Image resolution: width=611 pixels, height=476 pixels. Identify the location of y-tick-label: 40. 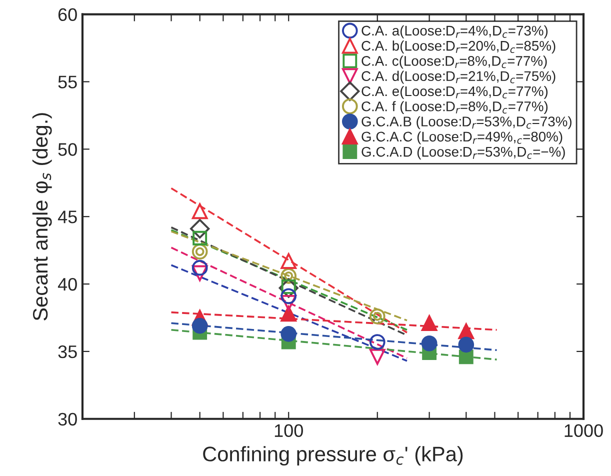
(67, 284).